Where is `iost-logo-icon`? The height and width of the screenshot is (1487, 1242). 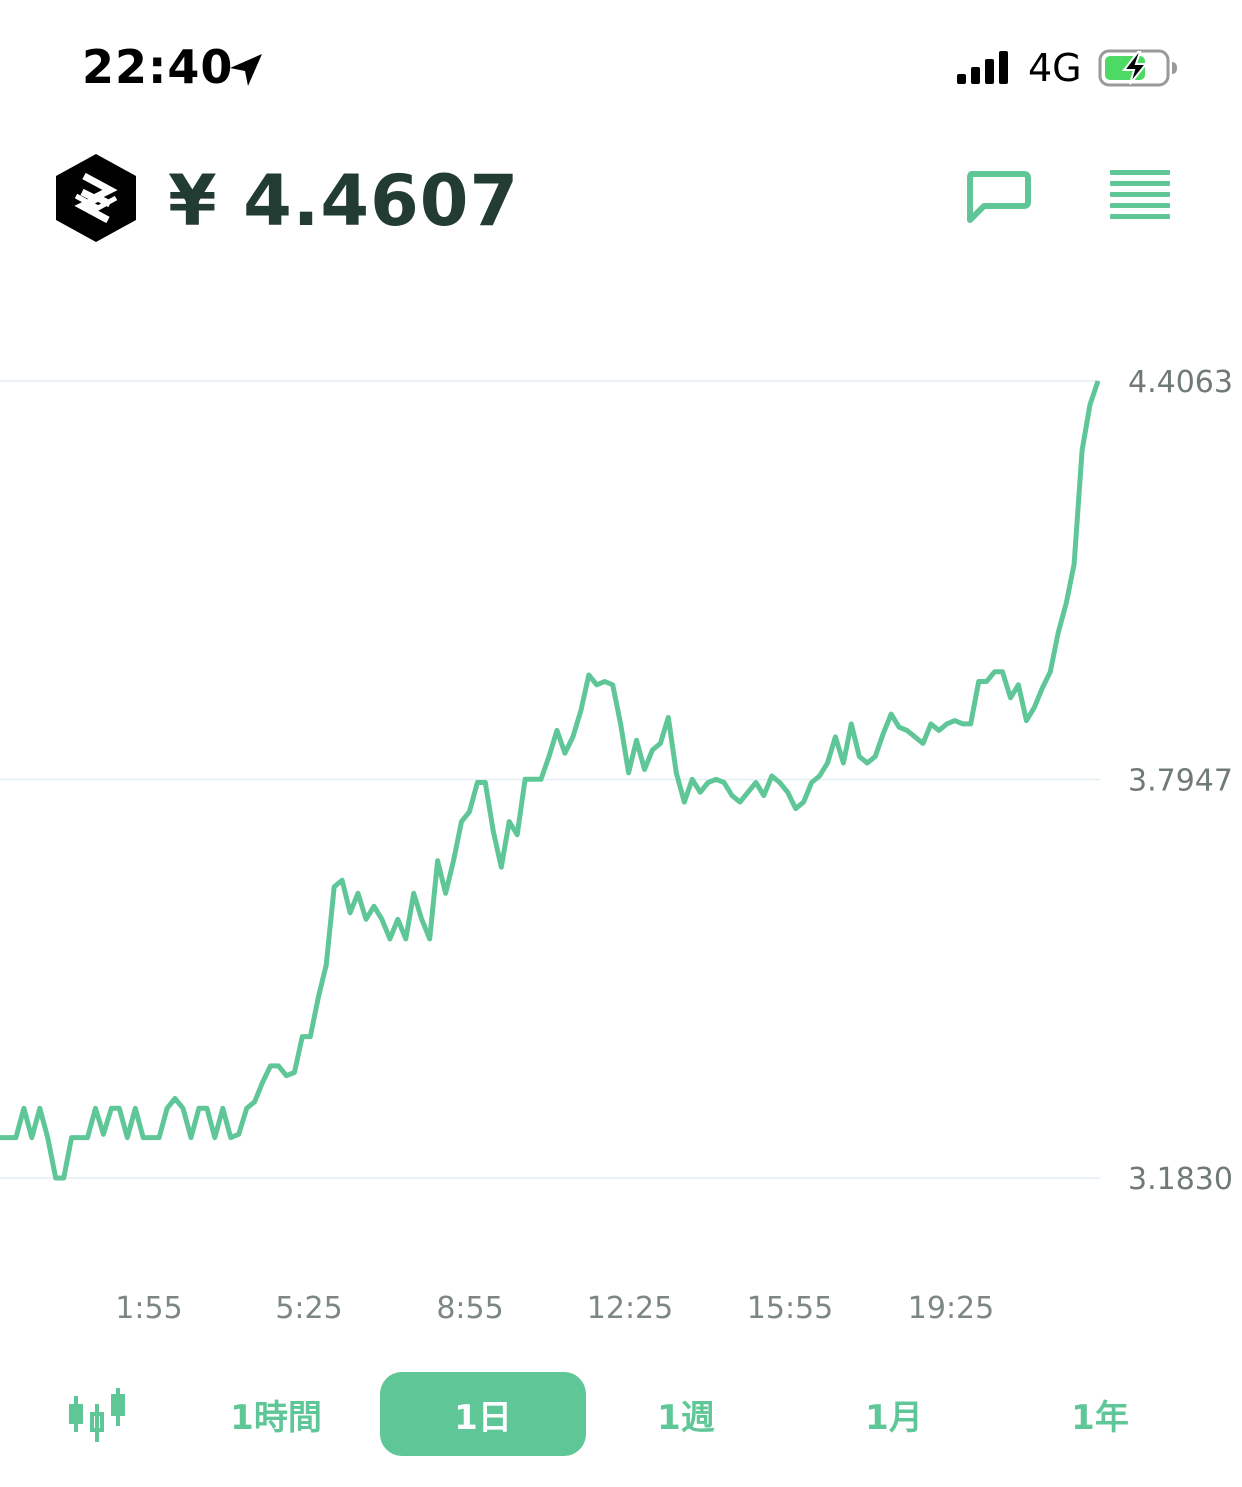 iost-logo-icon is located at coordinates (96, 198).